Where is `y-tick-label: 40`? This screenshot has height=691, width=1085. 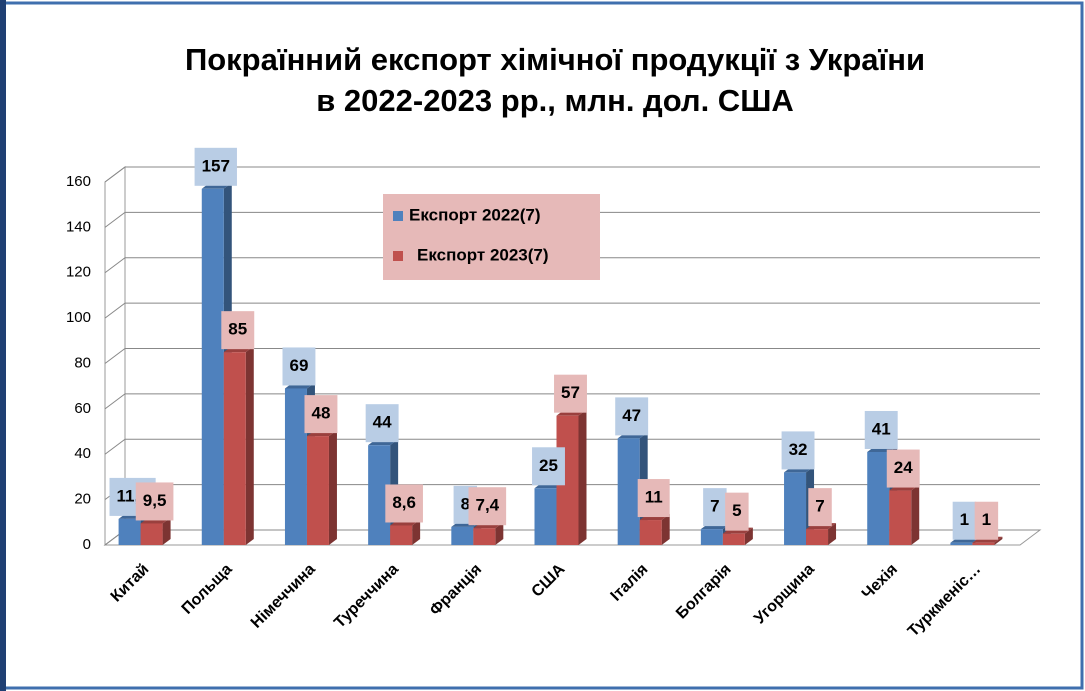
y-tick-label: 40 is located at coordinates (82, 453).